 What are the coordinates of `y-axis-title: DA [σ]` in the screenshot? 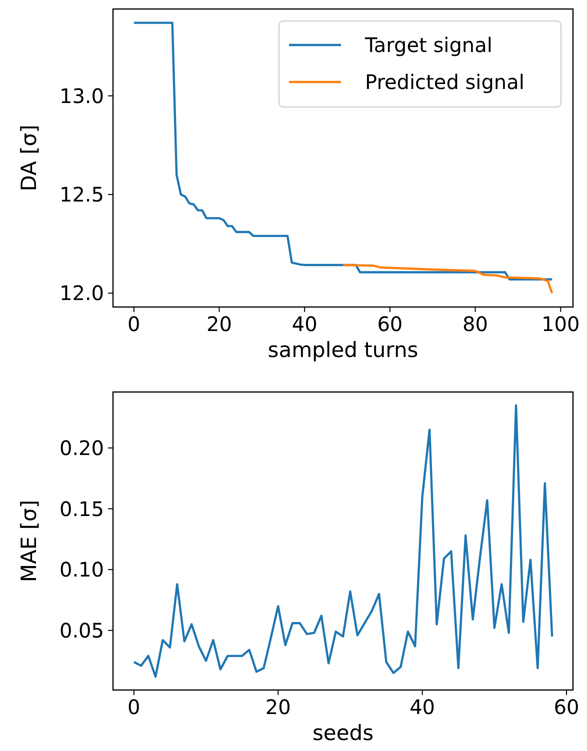 It's located at (29, 158).